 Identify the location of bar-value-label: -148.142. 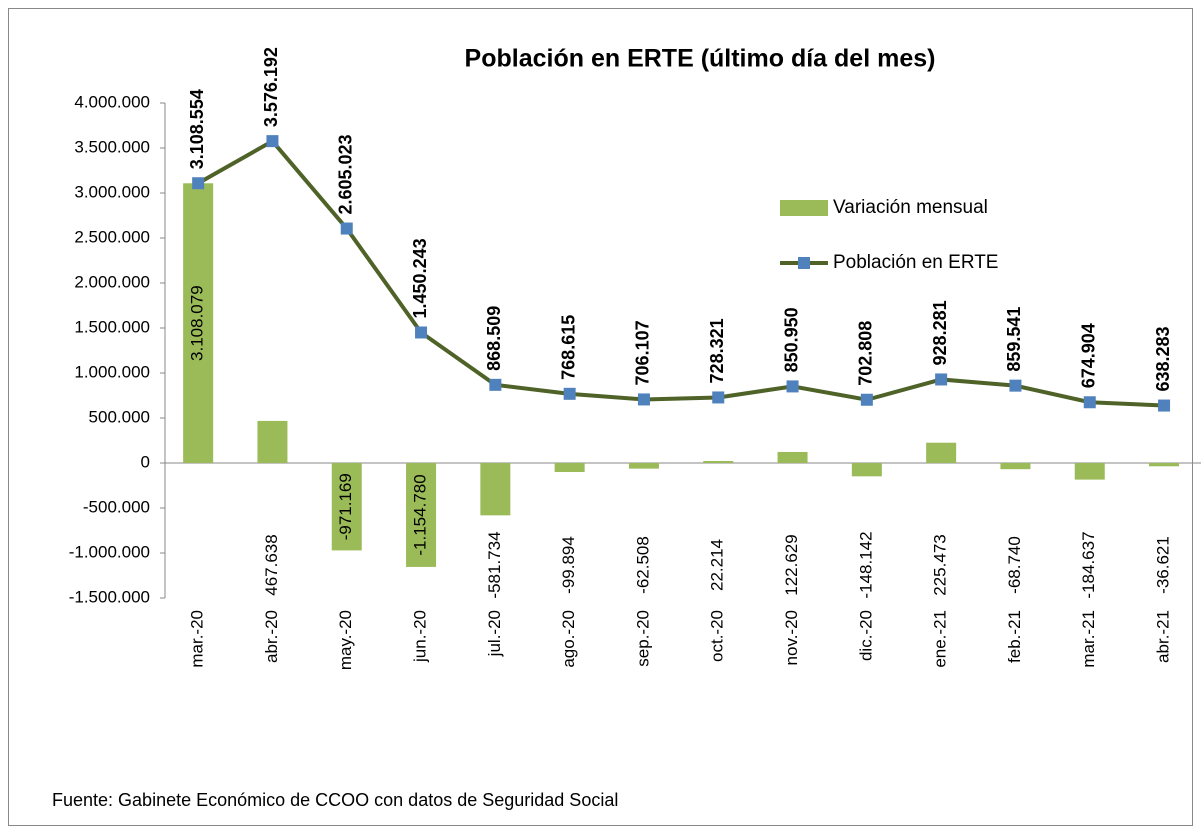
(865, 564).